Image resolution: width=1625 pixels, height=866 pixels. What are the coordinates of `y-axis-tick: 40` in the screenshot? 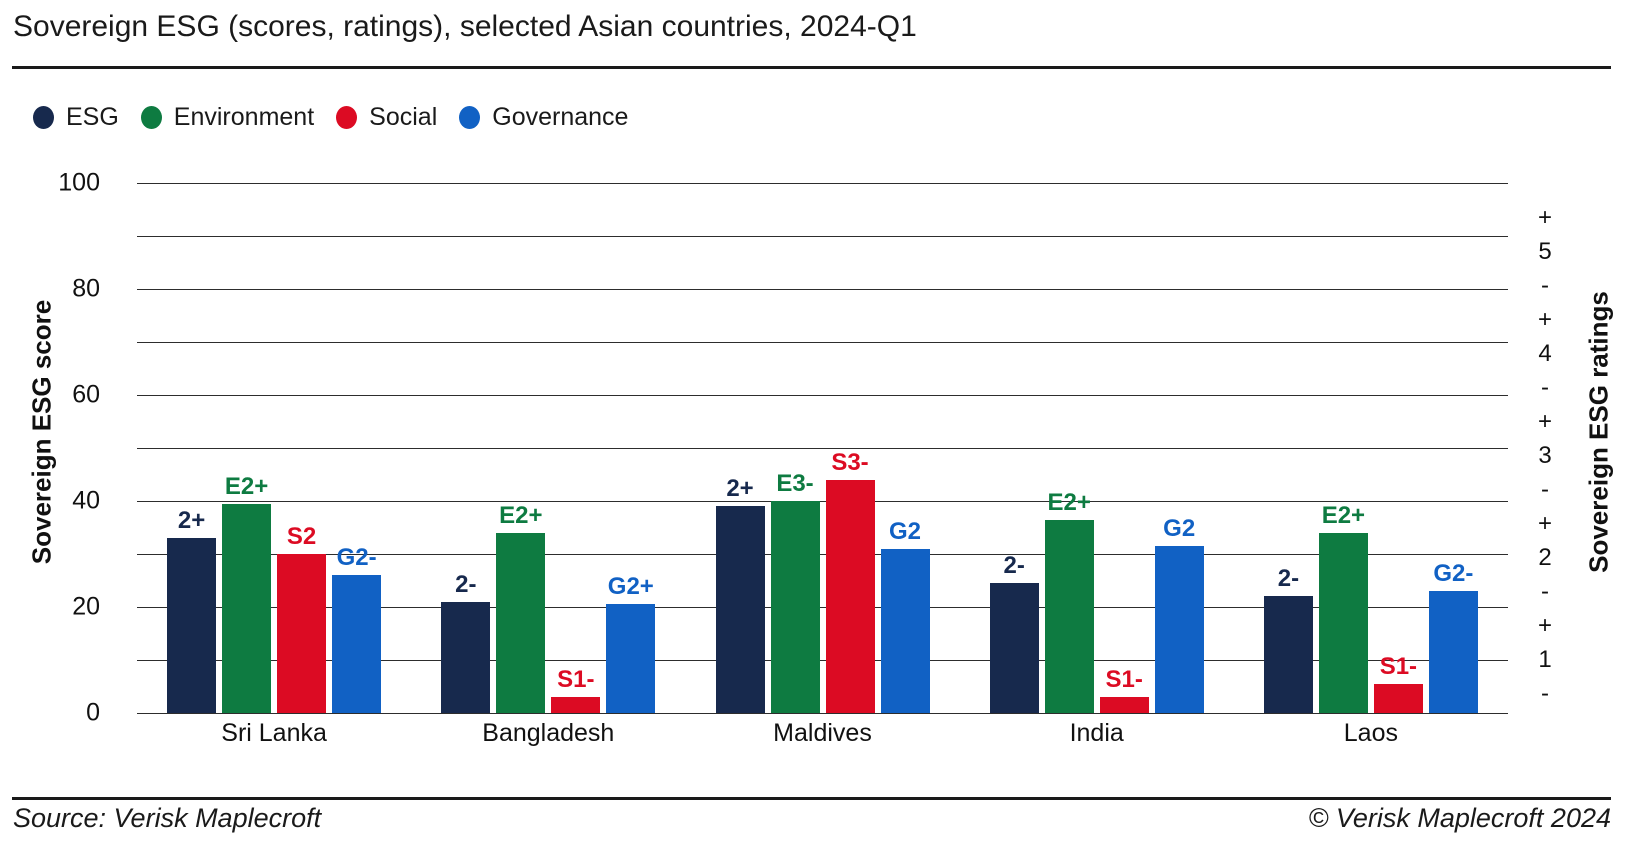 It's located at (86, 500).